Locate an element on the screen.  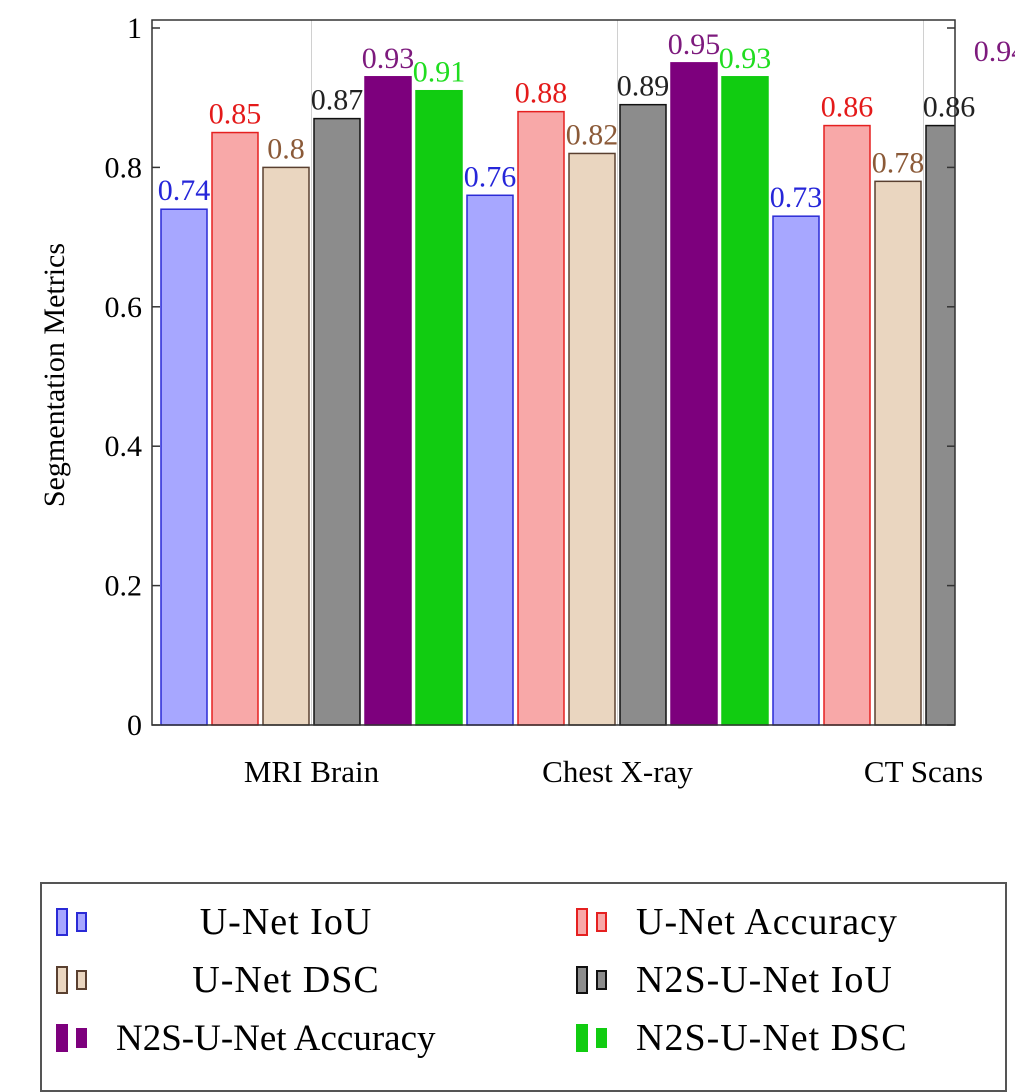
data-label-n2s-u-net-dsc-0: 0.91 is located at coordinates (439, 72).